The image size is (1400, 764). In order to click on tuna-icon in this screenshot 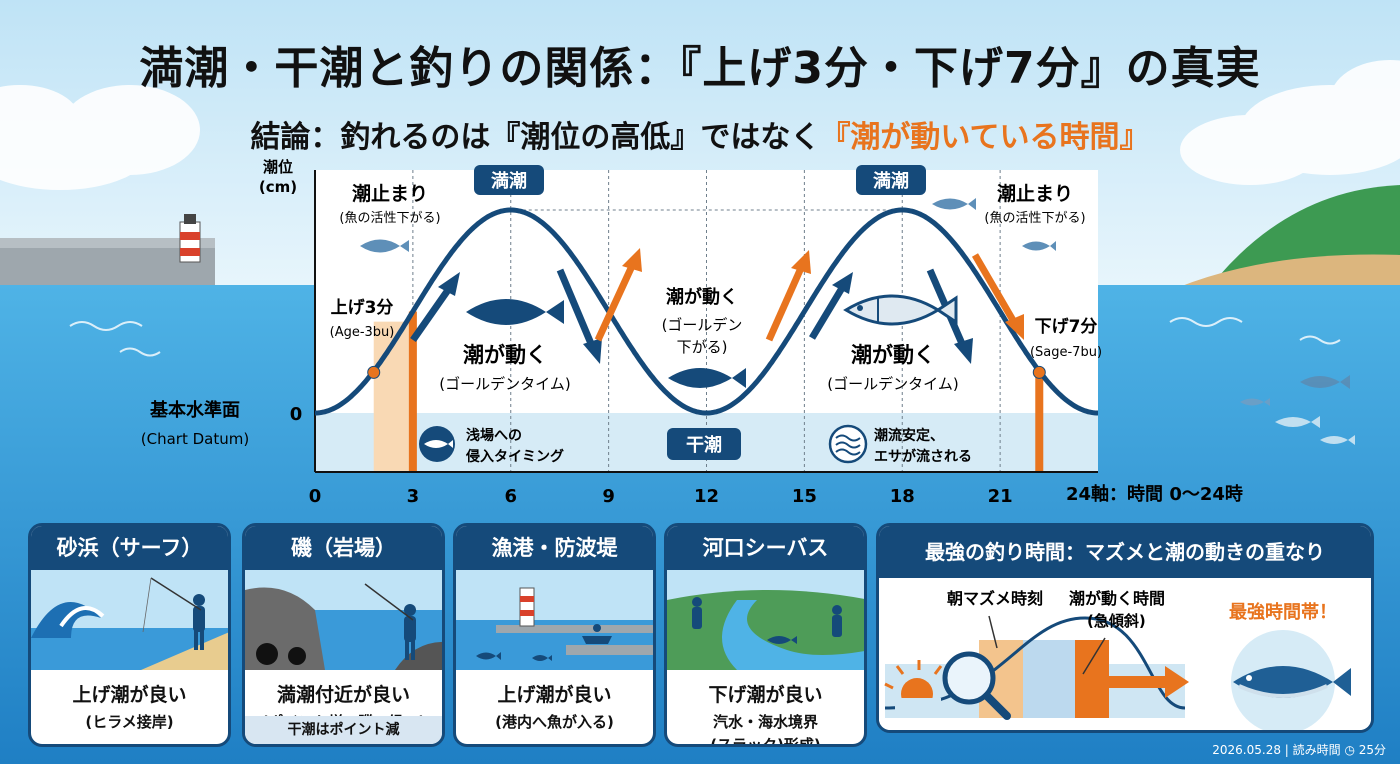, I will do `click(900, 310)`.